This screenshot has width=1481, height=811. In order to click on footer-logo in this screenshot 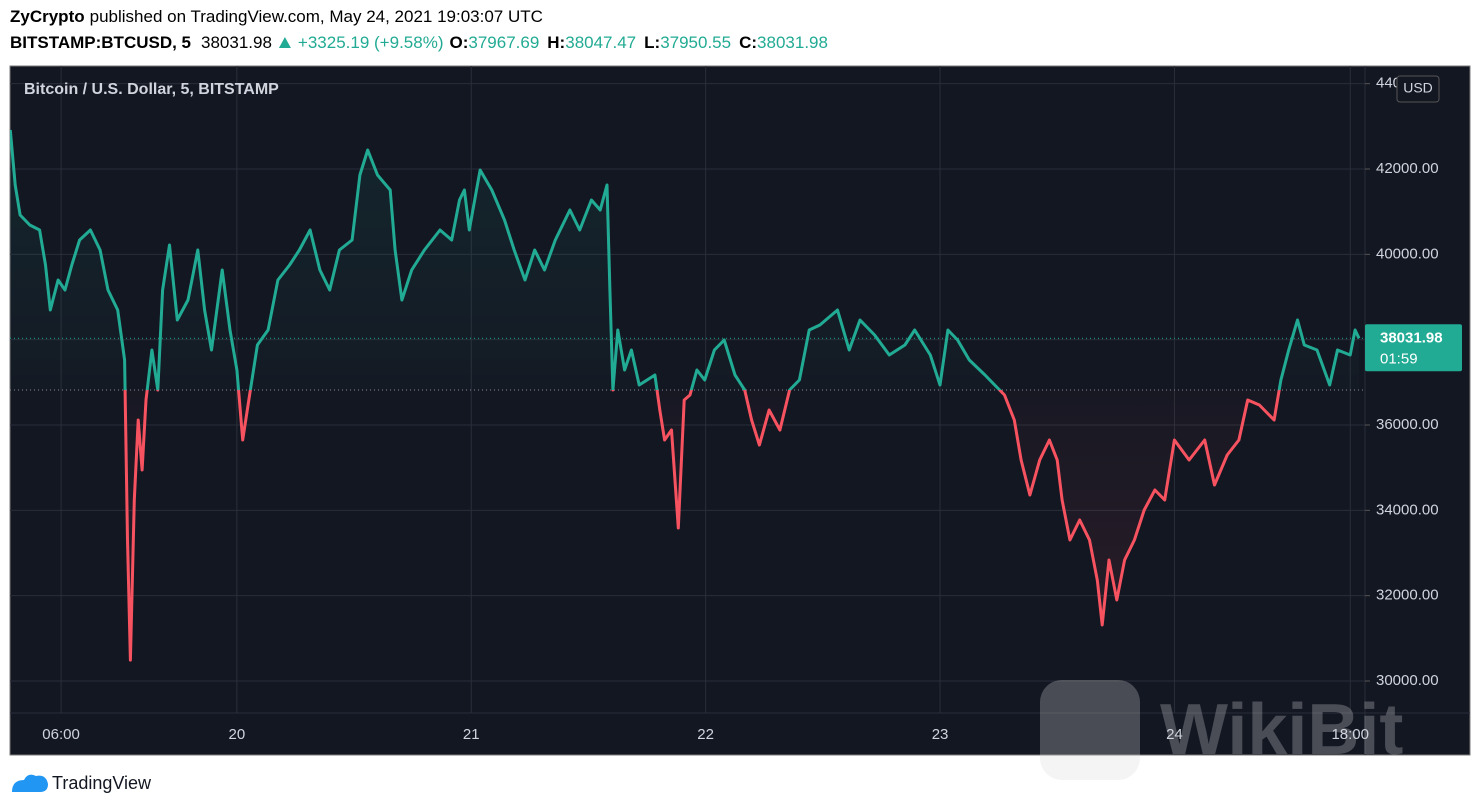, I will do `click(30, 783)`.